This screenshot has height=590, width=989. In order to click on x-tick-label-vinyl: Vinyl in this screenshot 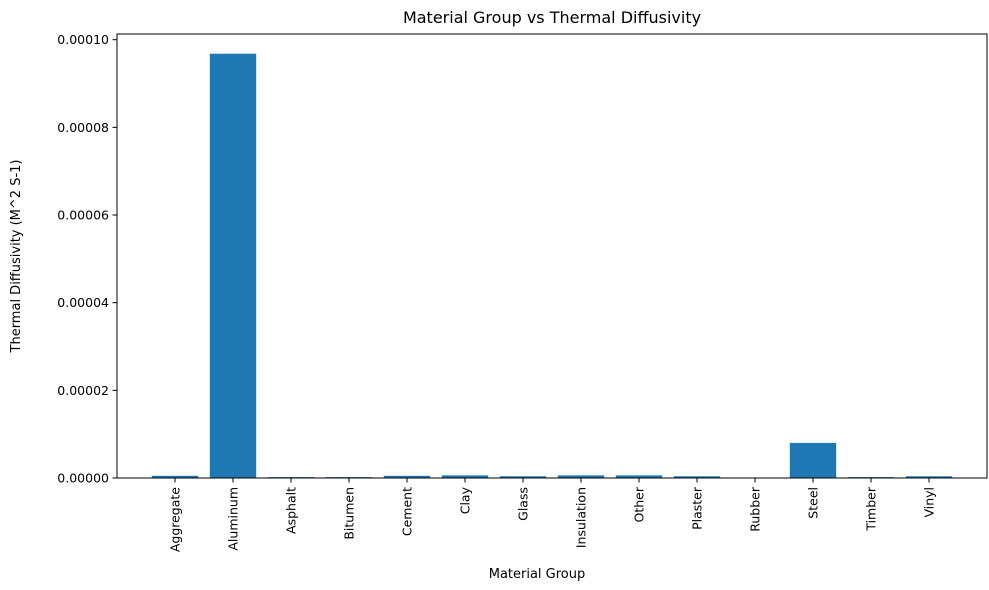, I will do `click(929, 502)`.